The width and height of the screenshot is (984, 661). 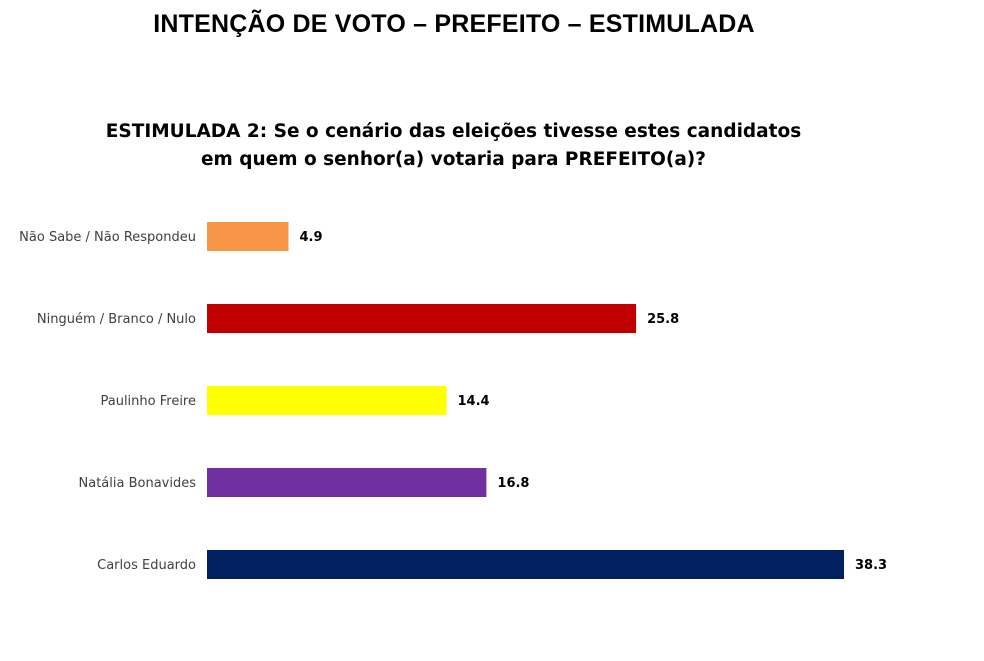 What do you see at coordinates (116, 319) in the screenshot?
I see `category-label-ninguem-branco-nulo: Ninguém / Branco / Nulo` at bounding box center [116, 319].